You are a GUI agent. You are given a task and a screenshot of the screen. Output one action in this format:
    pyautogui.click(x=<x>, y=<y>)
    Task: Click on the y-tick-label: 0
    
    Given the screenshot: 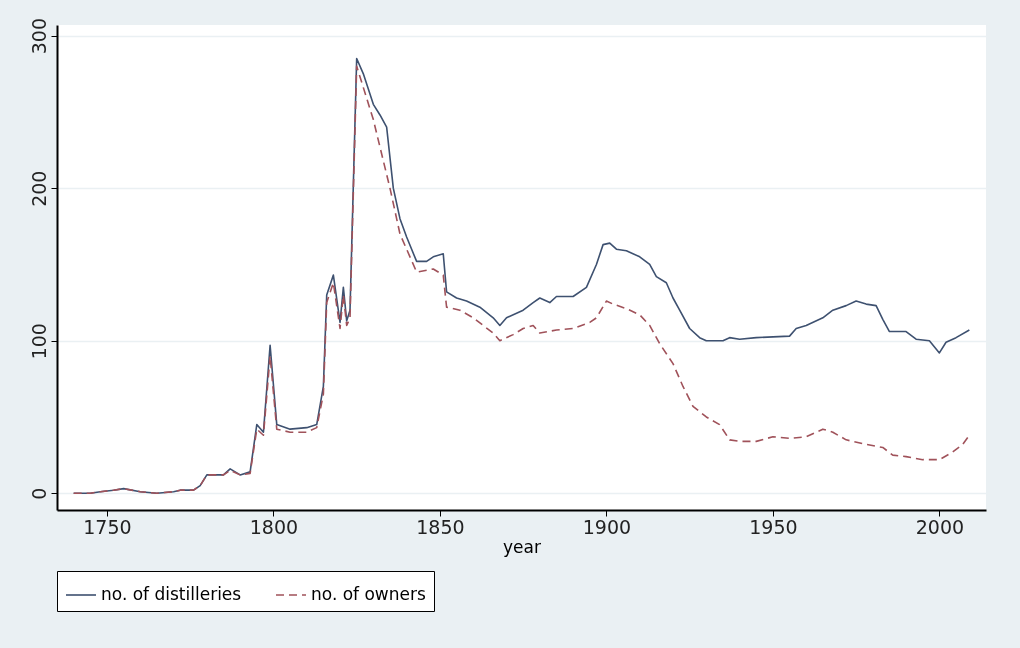 What is the action you would take?
    pyautogui.click(x=38, y=493)
    